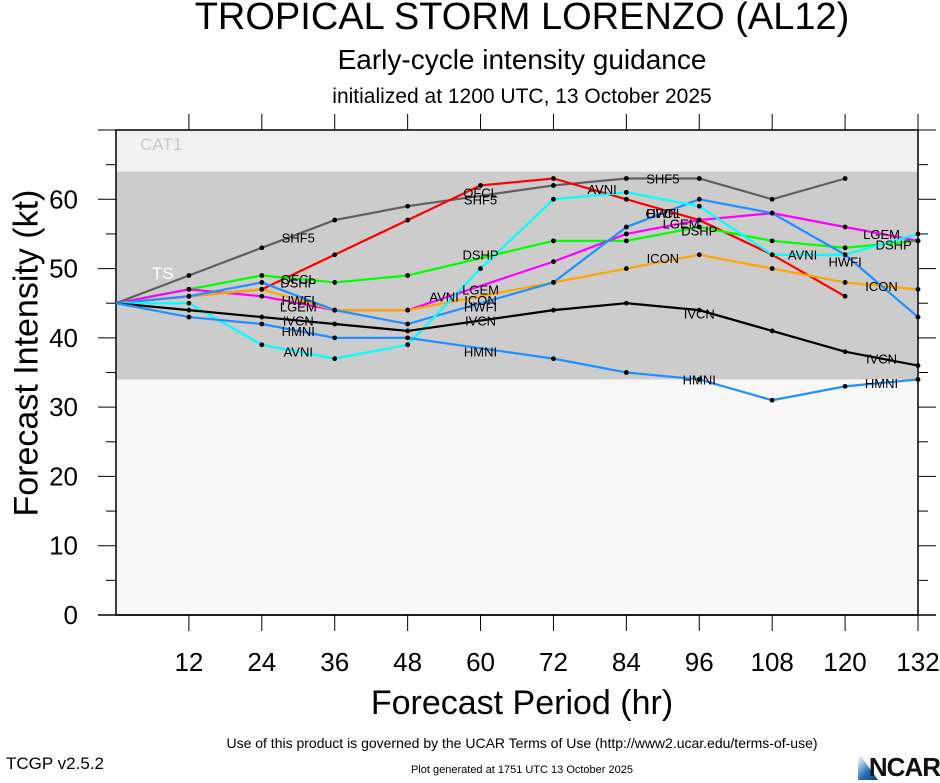  Describe the element at coordinates (407, 662) in the screenshot. I see `x-tick-label: 48` at that location.